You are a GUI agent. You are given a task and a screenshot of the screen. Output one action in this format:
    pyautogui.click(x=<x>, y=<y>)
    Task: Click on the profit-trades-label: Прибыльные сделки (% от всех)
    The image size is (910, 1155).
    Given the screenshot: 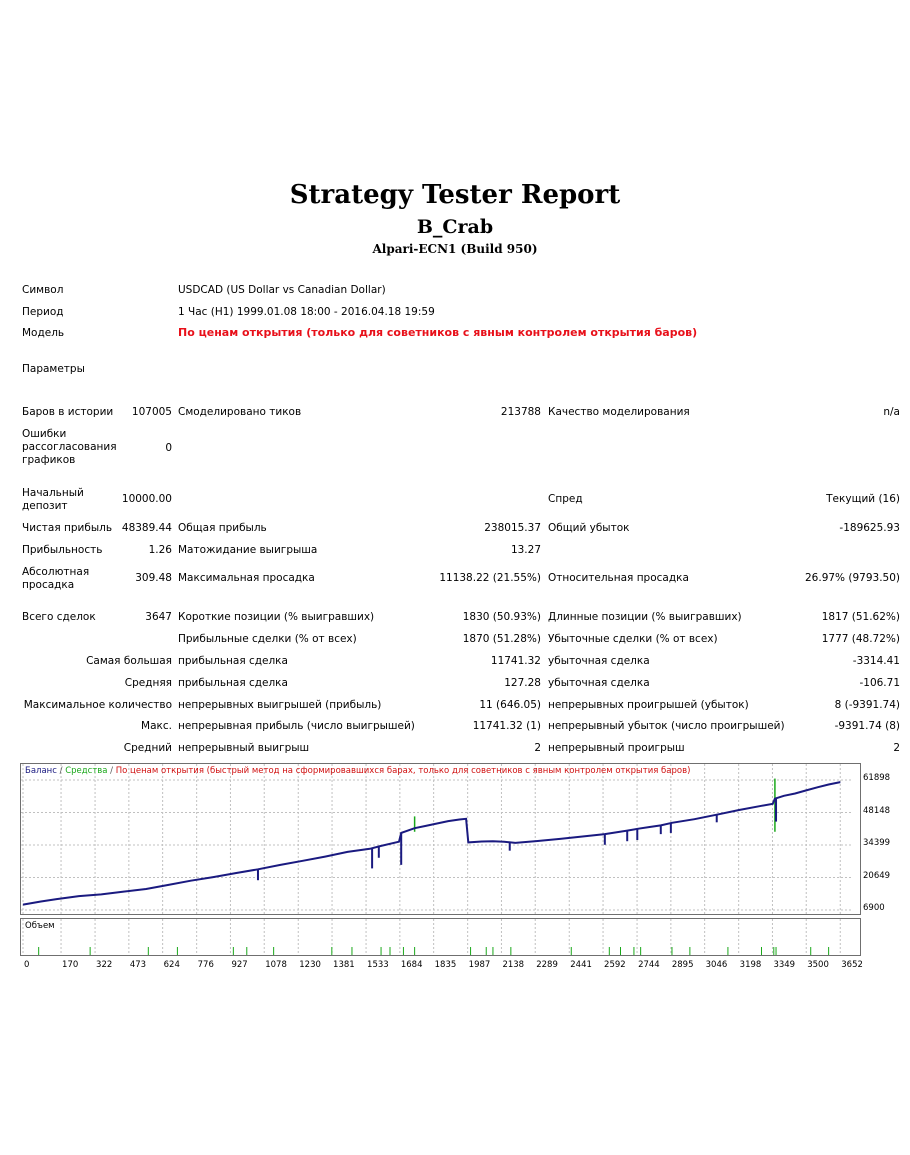 What is the action you would take?
    pyautogui.click(x=267, y=639)
    